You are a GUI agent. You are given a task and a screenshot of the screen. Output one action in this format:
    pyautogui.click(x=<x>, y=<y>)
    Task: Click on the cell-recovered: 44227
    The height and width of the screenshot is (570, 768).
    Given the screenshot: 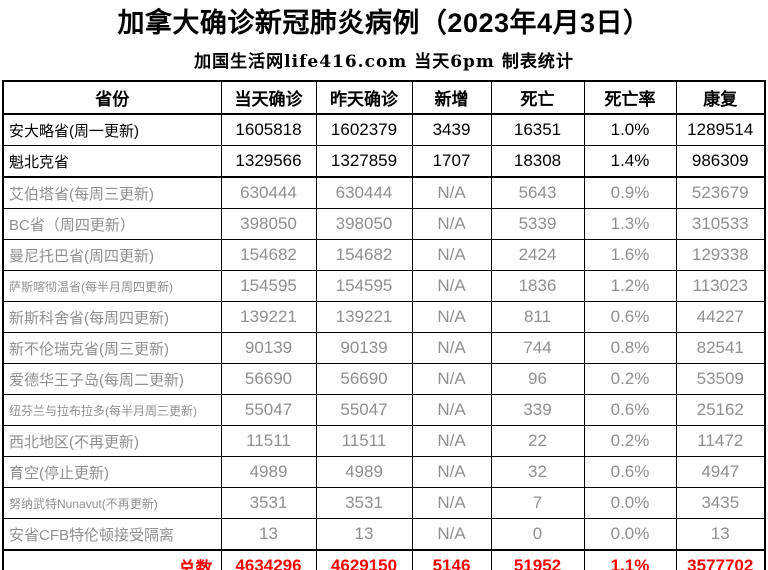 What is the action you would take?
    pyautogui.click(x=720, y=317)
    